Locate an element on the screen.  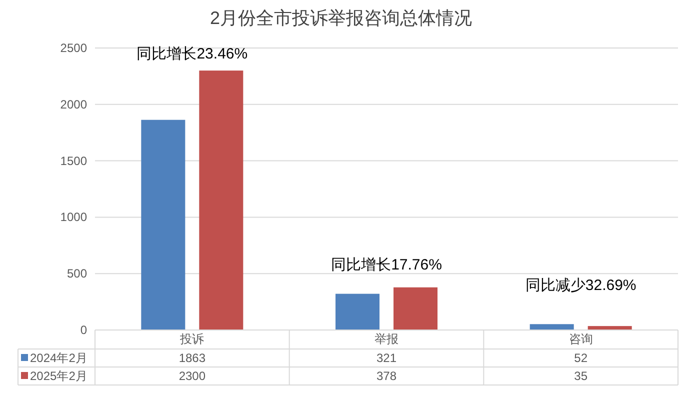
x-tick-label: 咨询 is located at coordinates (580, 339).